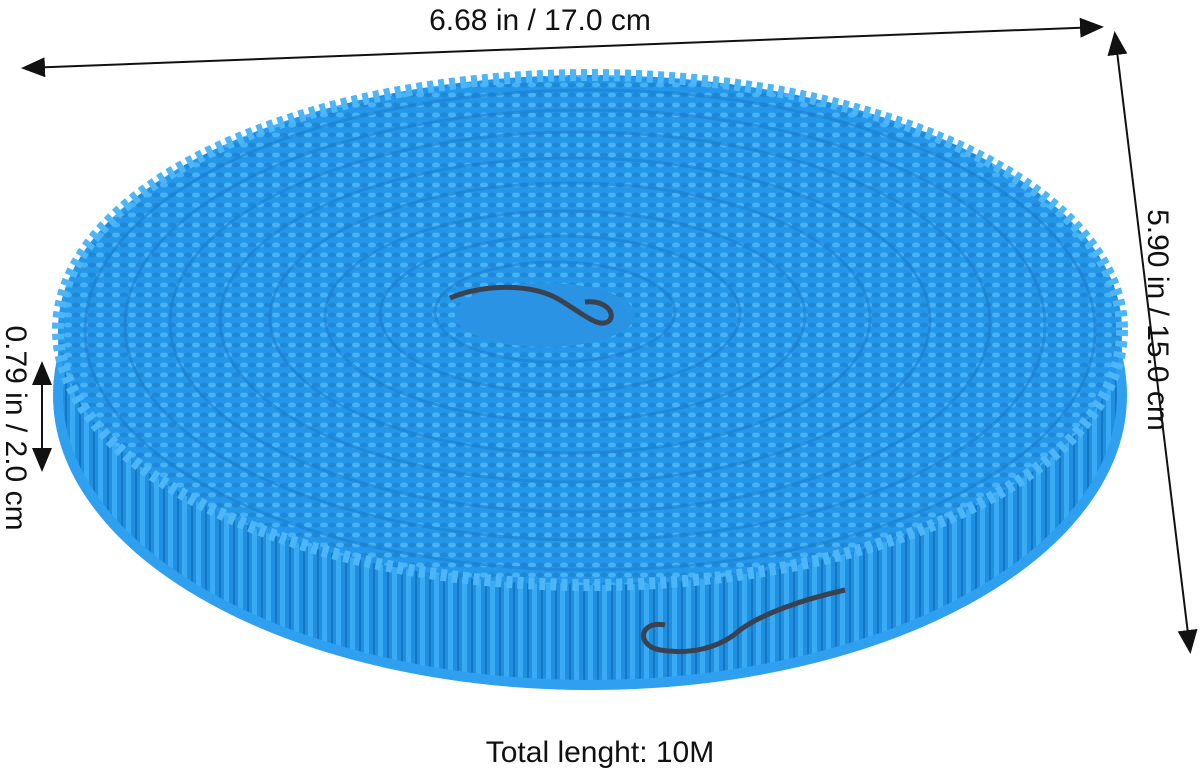 This screenshot has height=781, width=1200. Describe the element at coordinates (531, 305) in the screenshot. I see `hook-top` at that location.